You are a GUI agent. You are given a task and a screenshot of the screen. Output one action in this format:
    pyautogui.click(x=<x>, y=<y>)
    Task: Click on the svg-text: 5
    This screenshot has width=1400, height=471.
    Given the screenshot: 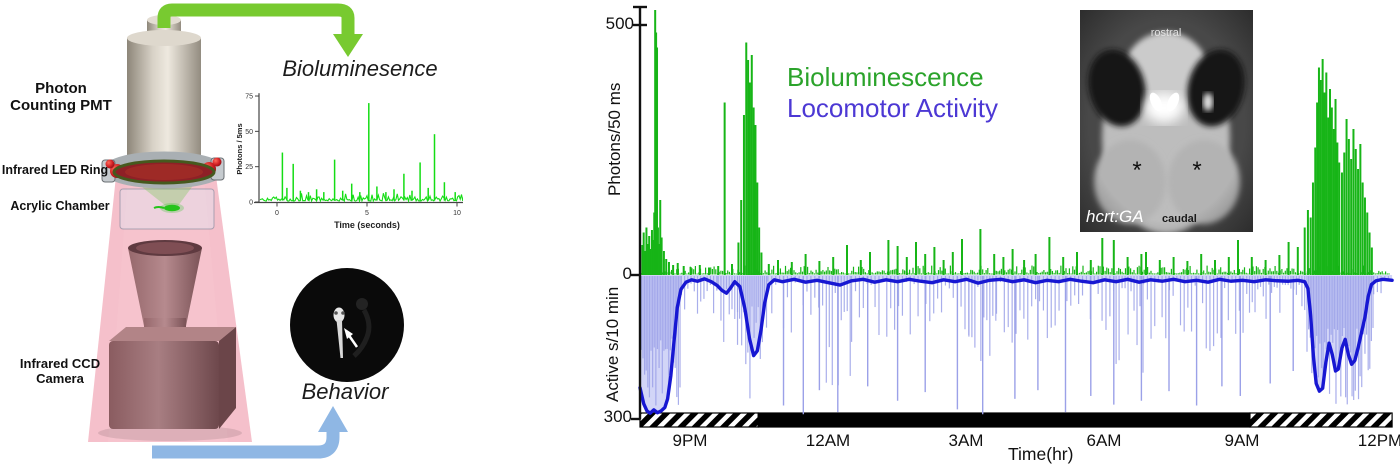 What is the action you would take?
    pyautogui.click(x=367, y=213)
    